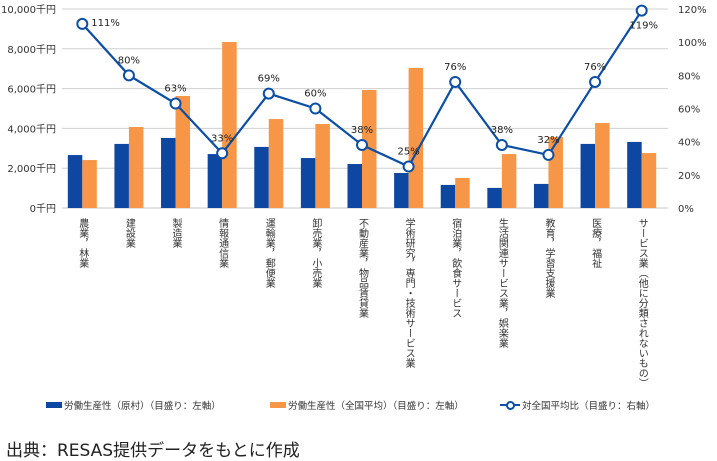 The height and width of the screenshot is (461, 717). Describe the element at coordinates (129, 60) in the screenshot. I see `ratio-data-label: 80%` at that location.